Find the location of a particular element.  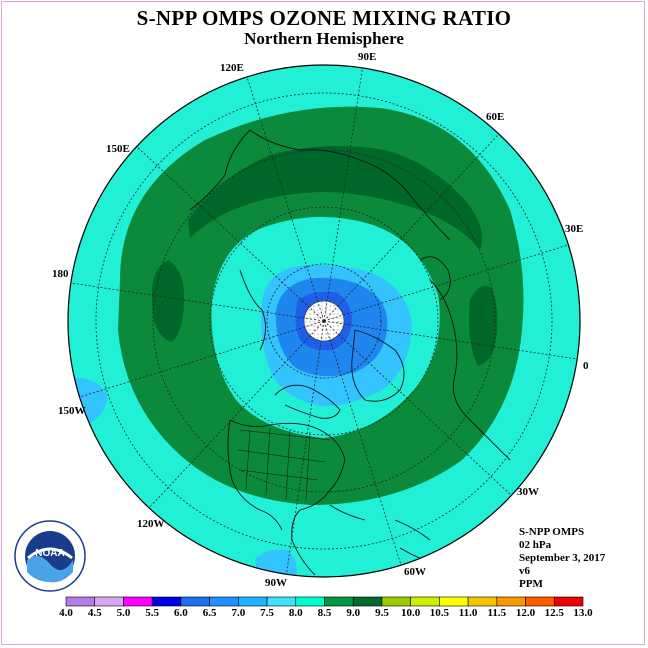

colorbar-tick-label: 8.0 is located at coordinates (295, 613).